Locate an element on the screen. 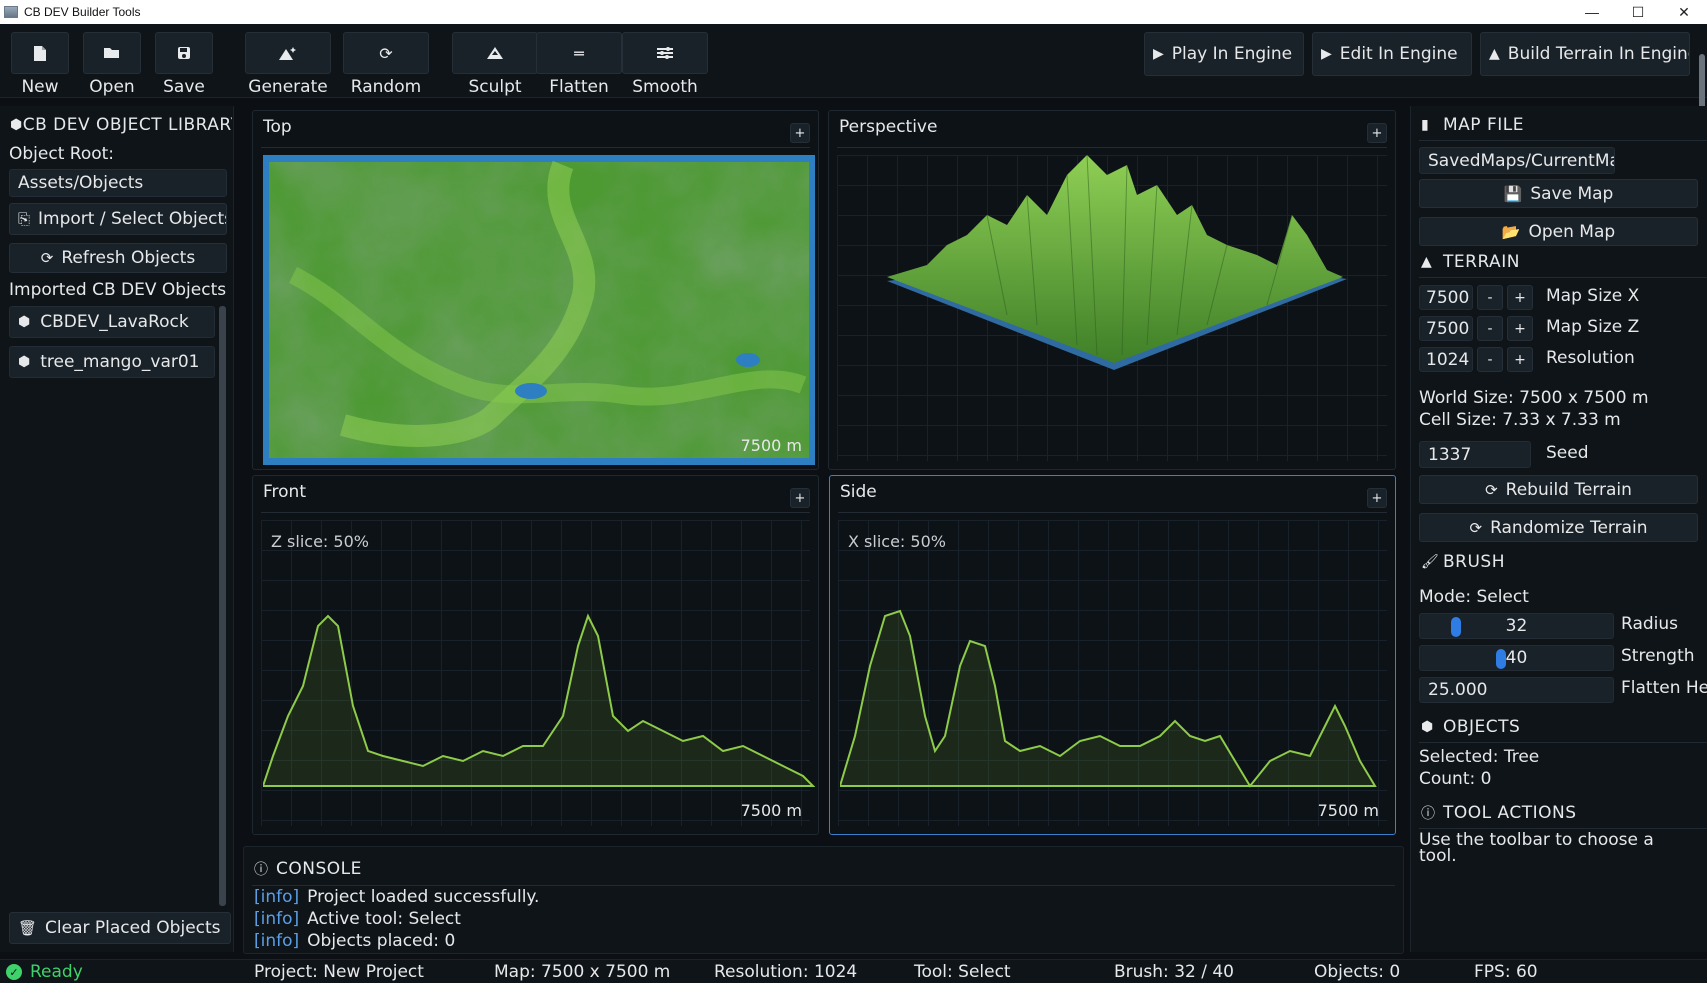 Image resolution: width=1707 pixels, height=983 pixels. generate-button: Generate is located at coordinates (288, 64).